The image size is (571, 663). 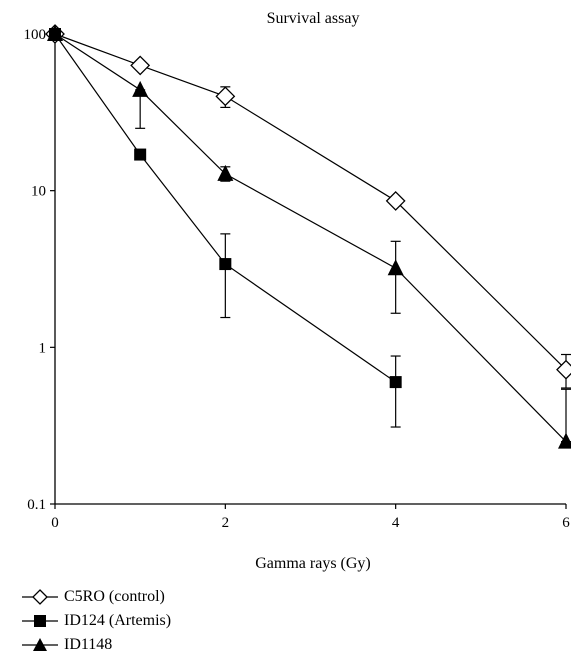 I want to click on legend-label: ID1148, so click(x=88, y=644).